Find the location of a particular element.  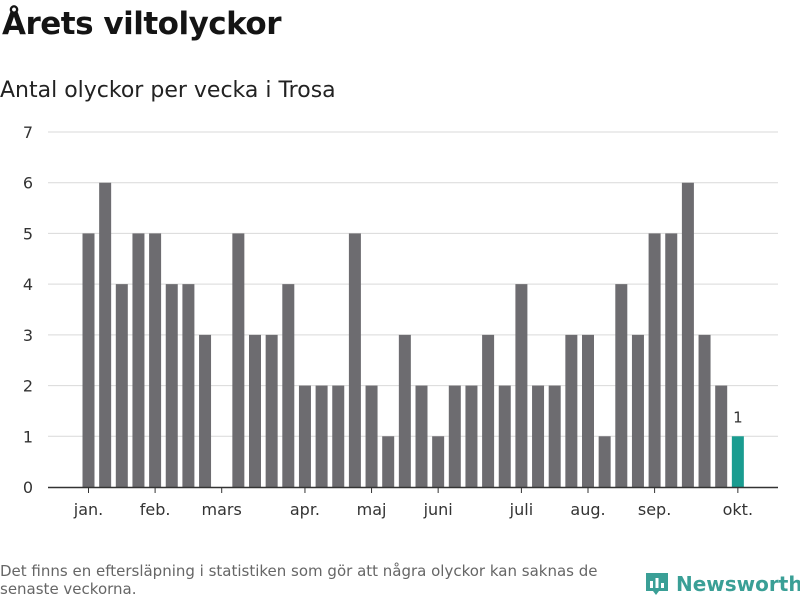

x-tick-label: apr. is located at coordinates (305, 509).